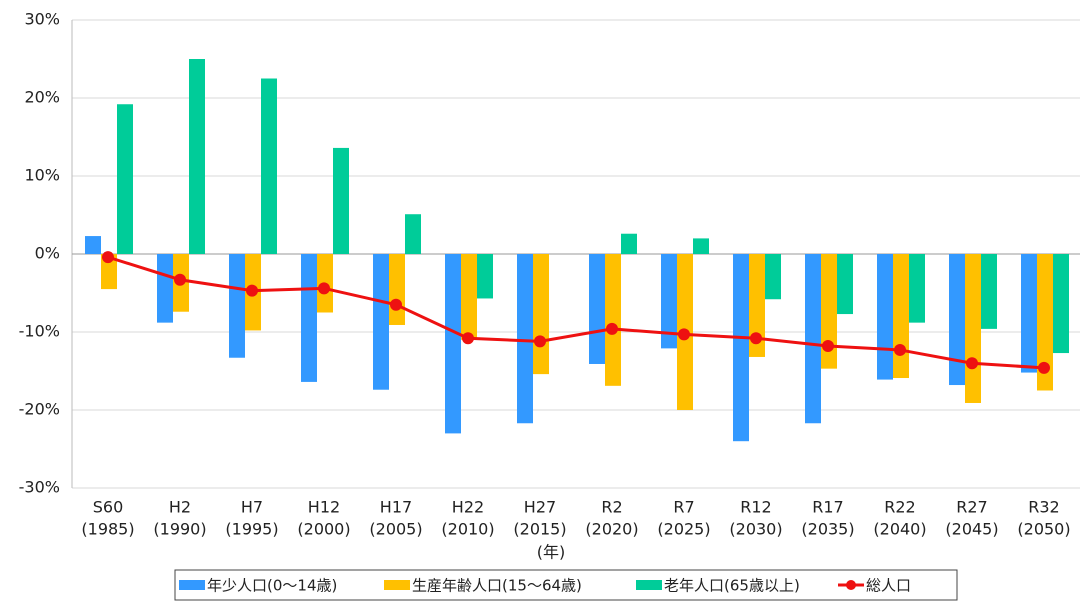 The image size is (1080, 605). What do you see at coordinates (39, 331) in the screenshot?
I see `y-tick-label: -10%` at bounding box center [39, 331].